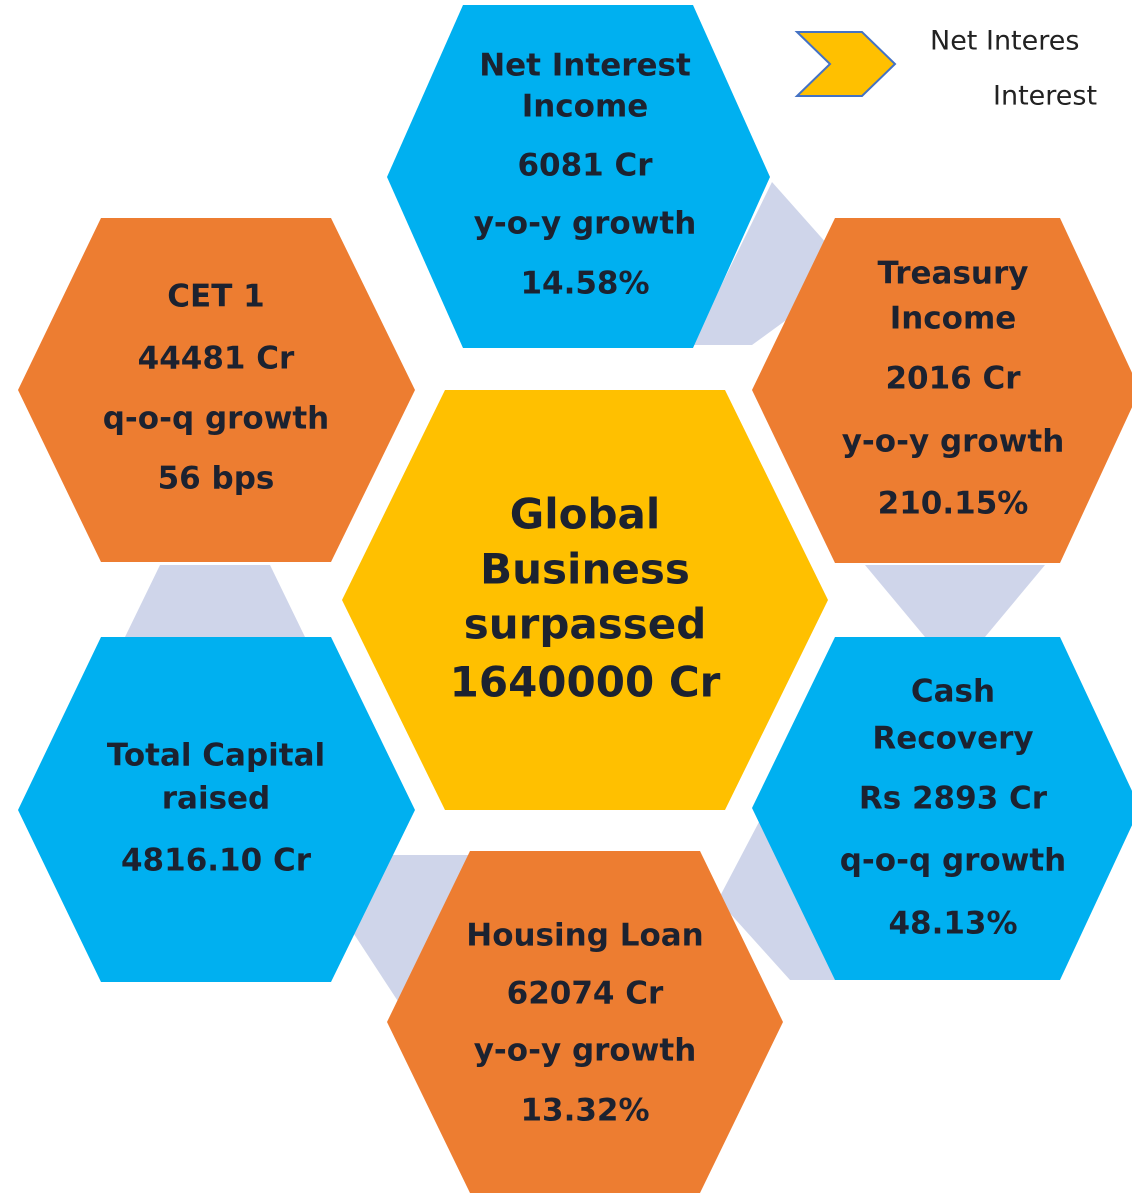  I want to click on node-text: 14.58%, so click(584, 284).